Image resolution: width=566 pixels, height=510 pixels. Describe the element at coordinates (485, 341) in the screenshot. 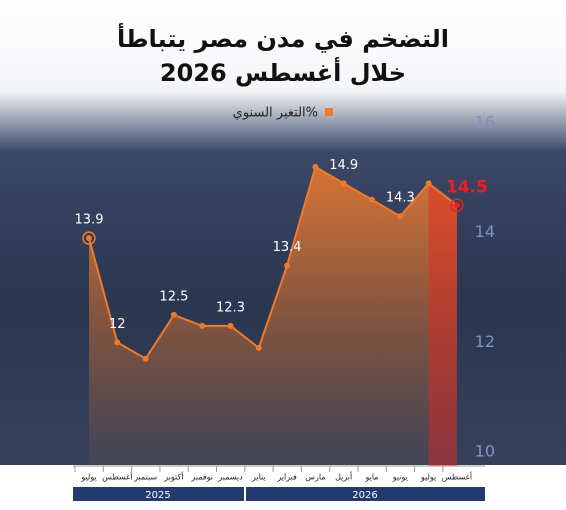

I see `y-tick-label: 12` at that location.